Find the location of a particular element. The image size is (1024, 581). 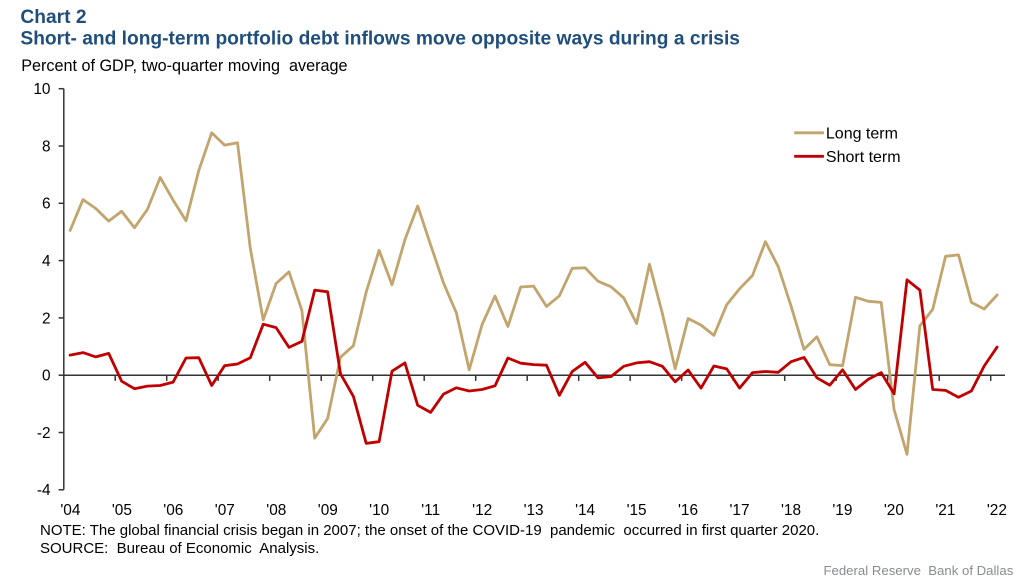

svg-text:SOURCE: Bureau of Economic A: SOURCE: Bureau of Economic Analysis. is located at coordinates (179, 548).